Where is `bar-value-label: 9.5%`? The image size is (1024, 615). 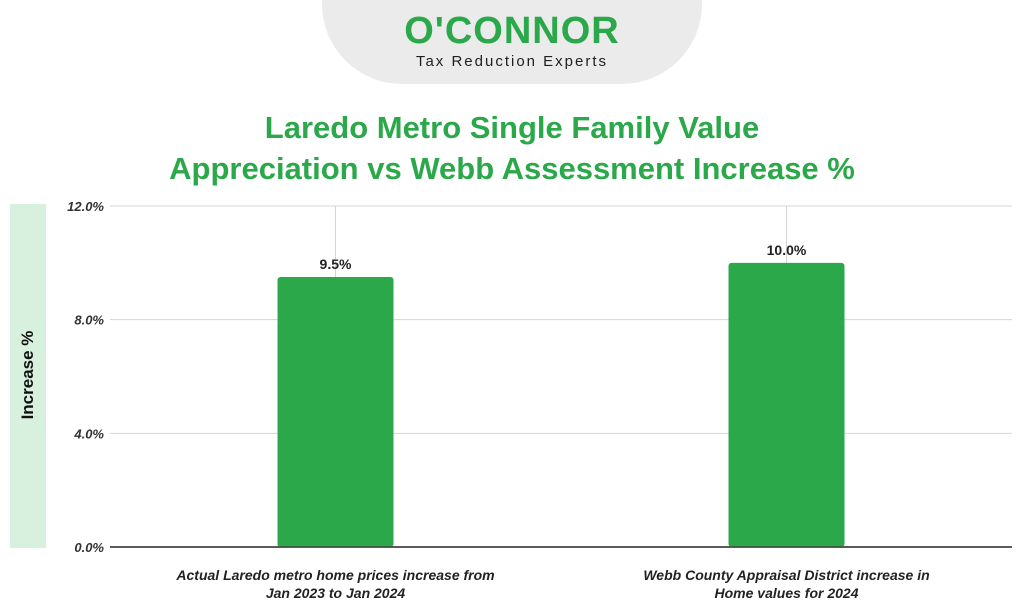
bar-value-label: 9.5% is located at coordinates (336, 264).